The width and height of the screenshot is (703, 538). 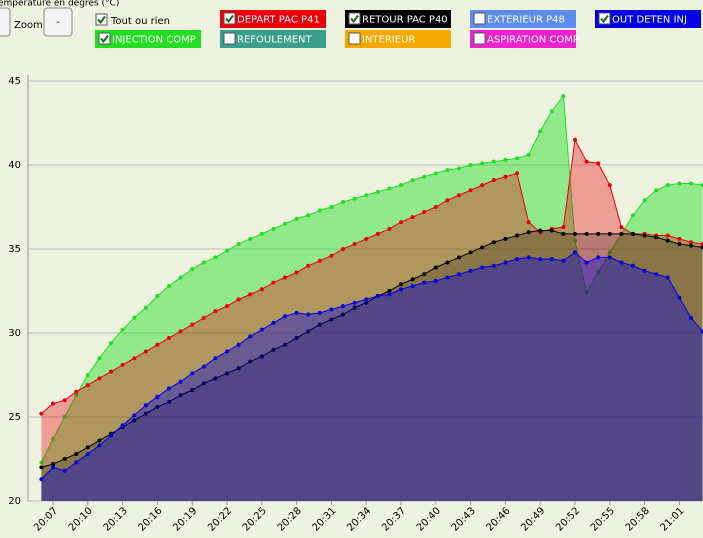 What do you see at coordinates (14, 249) in the screenshot?
I see `y-tick-label: 35` at bounding box center [14, 249].